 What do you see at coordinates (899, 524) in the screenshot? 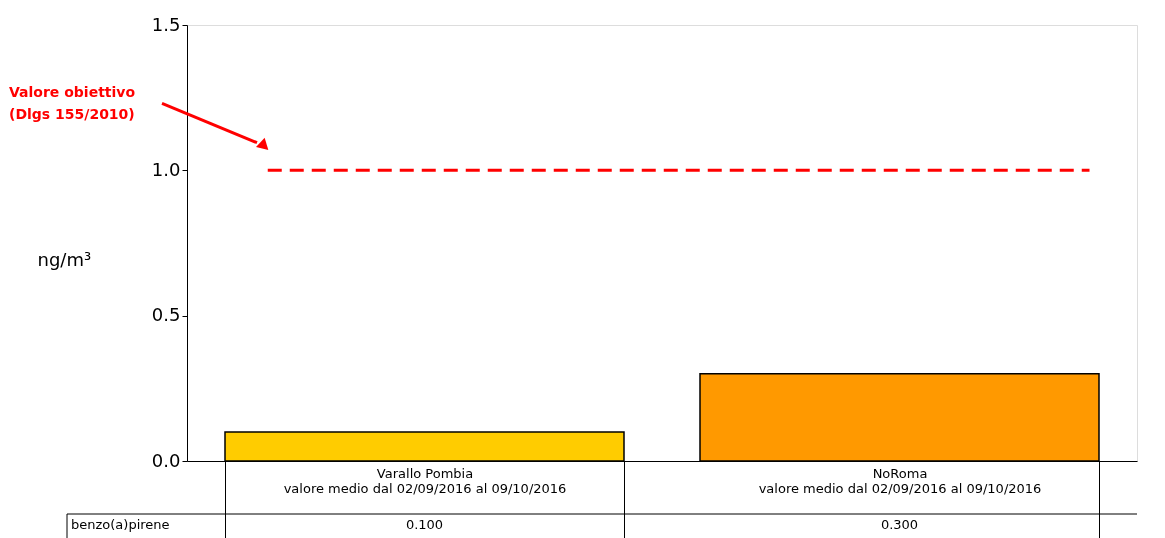
I see `data-label: 0.300` at bounding box center [899, 524].